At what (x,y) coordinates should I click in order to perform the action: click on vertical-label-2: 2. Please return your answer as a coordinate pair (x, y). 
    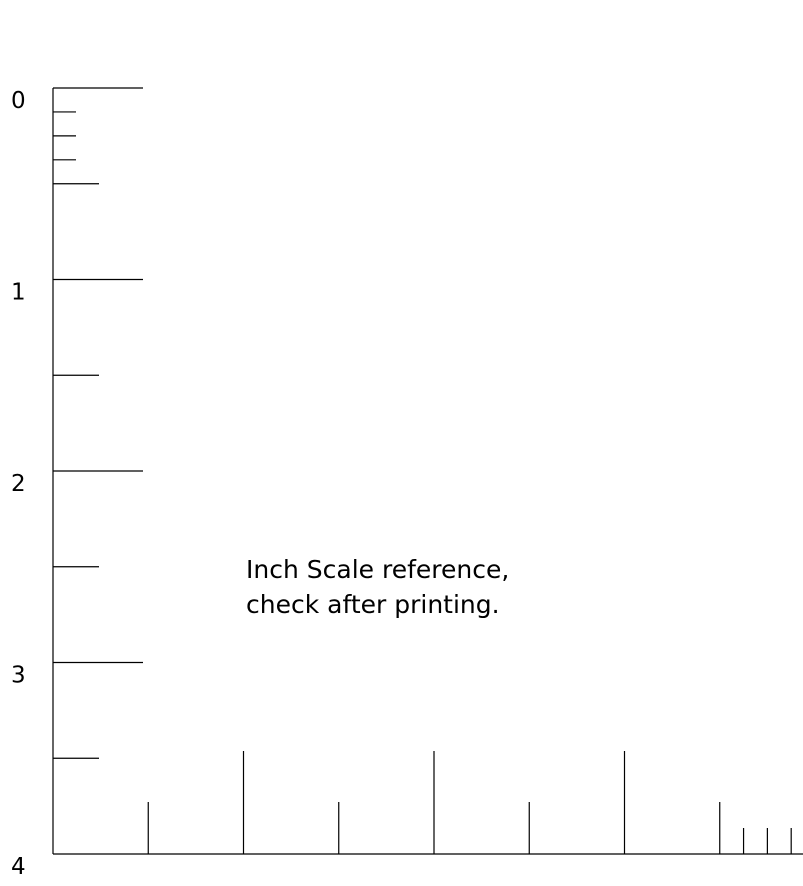
    Looking at the image, I should click on (18, 484).